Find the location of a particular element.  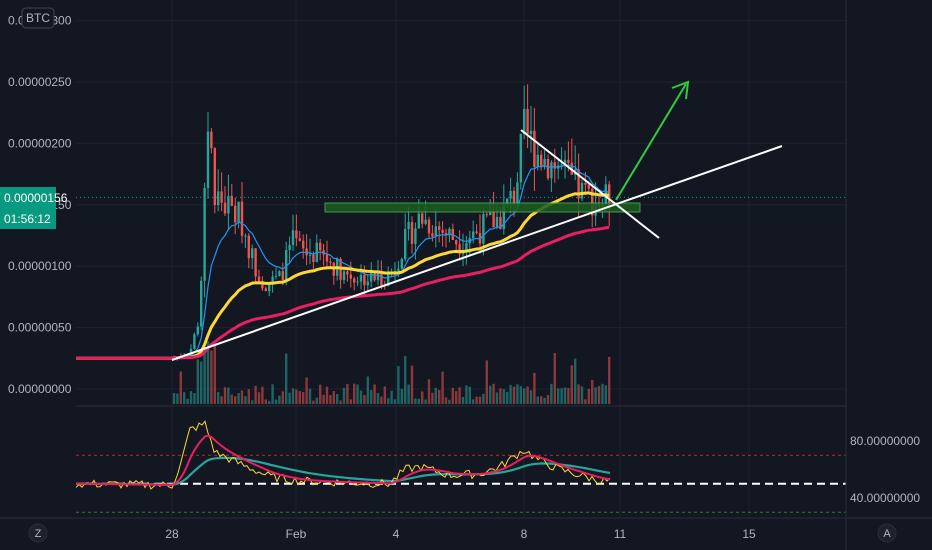

left-axis-button-circle is located at coordinates (38, 533).